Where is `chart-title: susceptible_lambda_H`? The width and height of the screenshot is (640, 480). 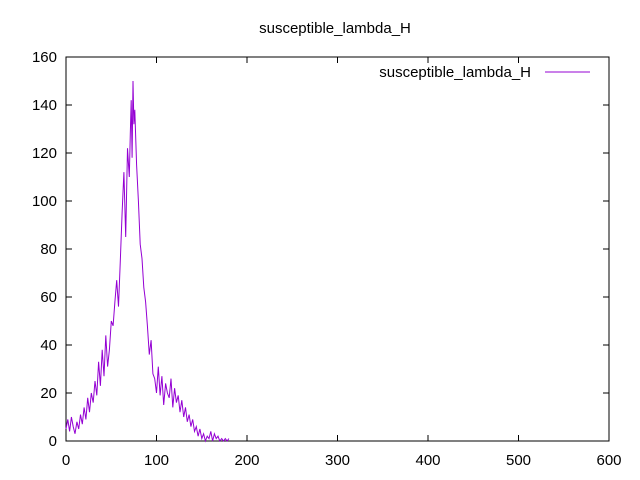
chart-title: susceptible_lambda_H is located at coordinates (335, 28).